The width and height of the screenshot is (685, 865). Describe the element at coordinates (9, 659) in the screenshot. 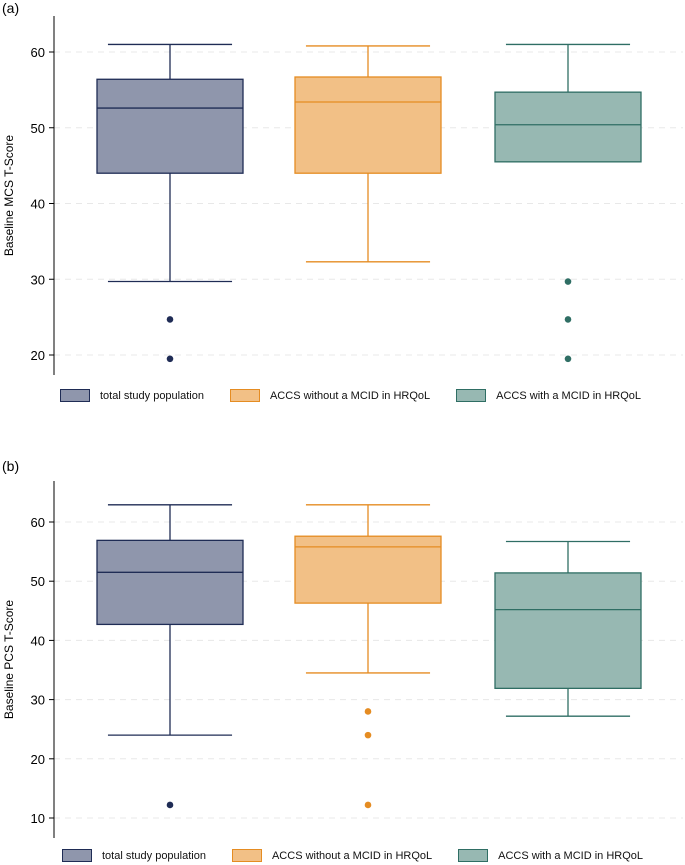

I see `y-axis-label: Baseline PCS T-Score` at that location.